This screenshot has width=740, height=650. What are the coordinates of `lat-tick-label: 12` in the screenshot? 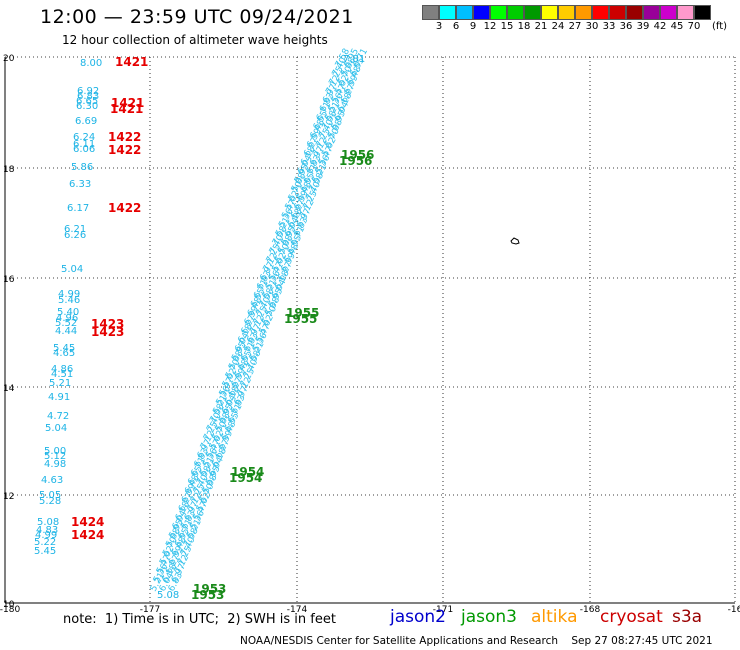 It's located at (8, 497).